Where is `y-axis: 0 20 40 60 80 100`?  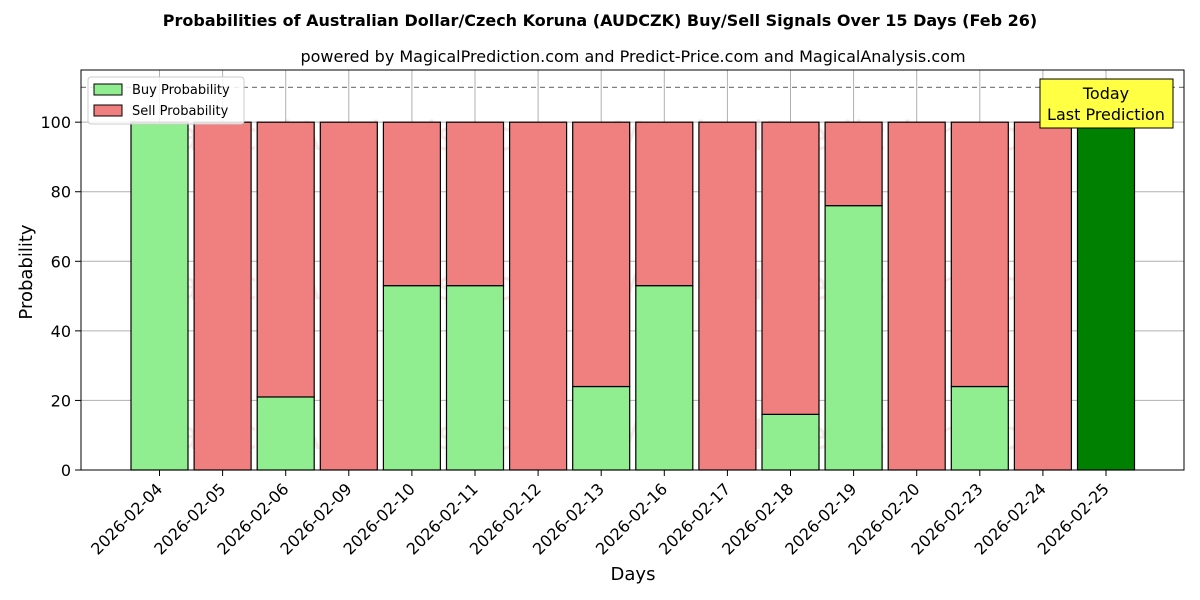
y-axis: 0 20 40 60 80 100 is located at coordinates (60, 296).